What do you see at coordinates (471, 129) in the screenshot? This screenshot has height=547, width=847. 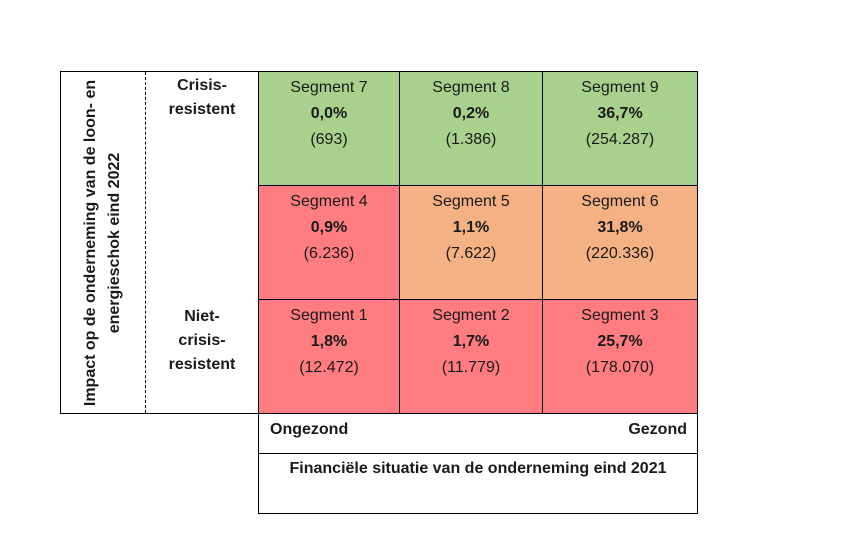 I see `segment-cell: Segment 8 0,2% (1.386)` at bounding box center [471, 129].